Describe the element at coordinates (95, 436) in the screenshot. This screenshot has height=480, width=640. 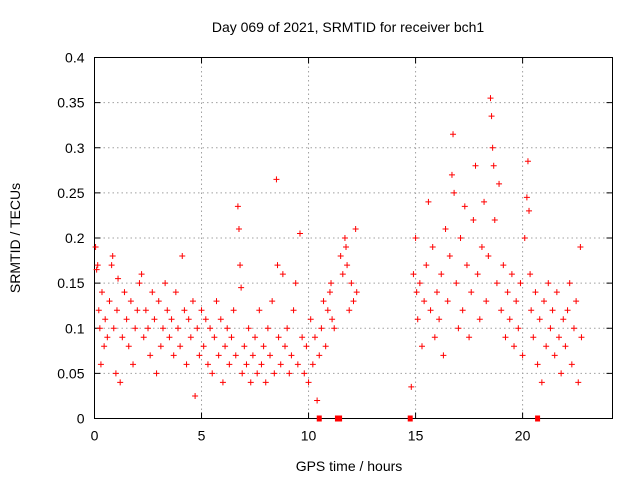
I see `x-tick-label: 0` at that location.